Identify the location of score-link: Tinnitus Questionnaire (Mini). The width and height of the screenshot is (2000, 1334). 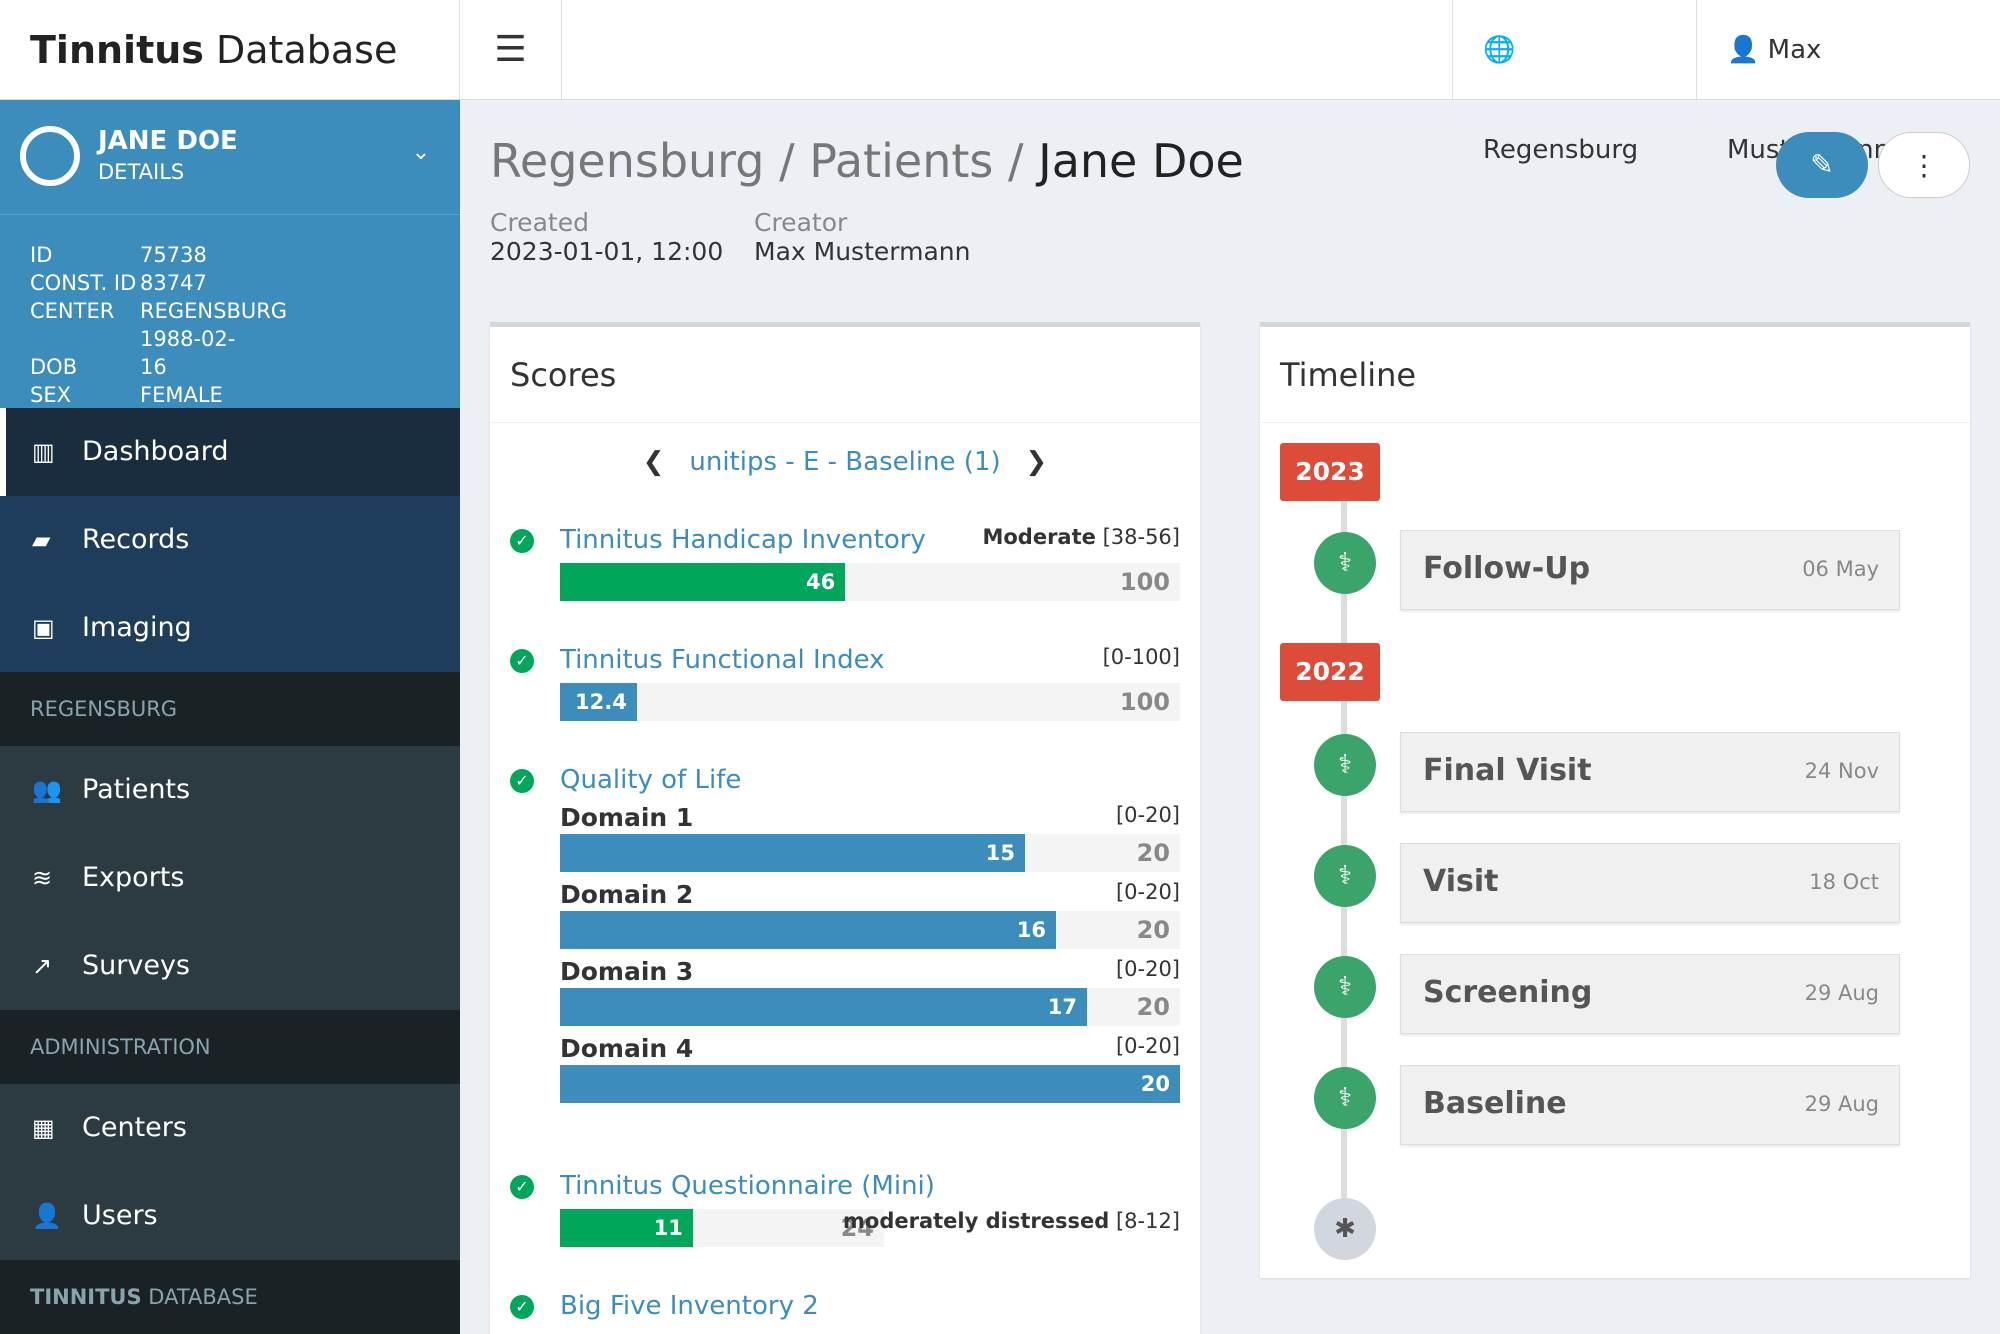
(747, 1186).